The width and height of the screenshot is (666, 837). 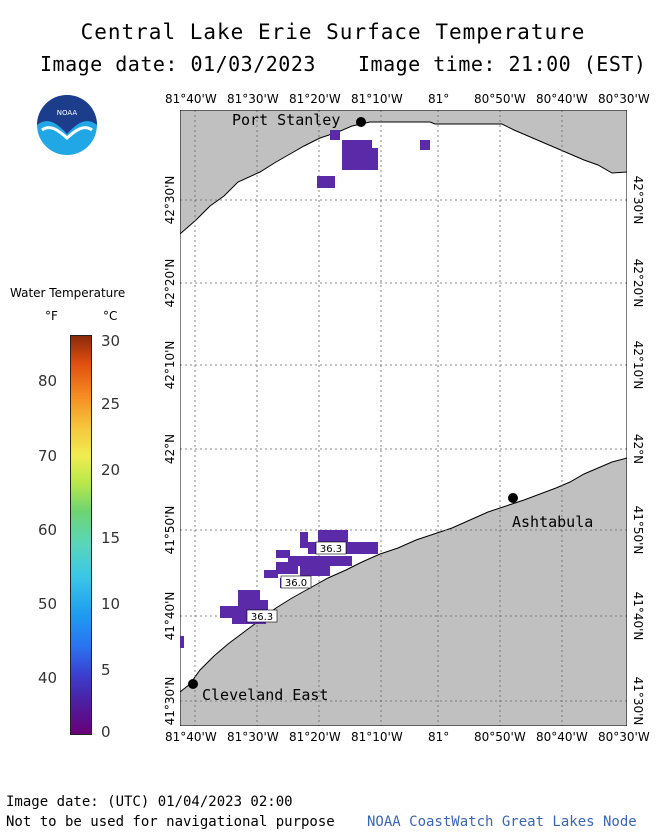 What do you see at coordinates (552, 522) in the screenshot?
I see `city-label-ashtabula: Ashtabula` at bounding box center [552, 522].